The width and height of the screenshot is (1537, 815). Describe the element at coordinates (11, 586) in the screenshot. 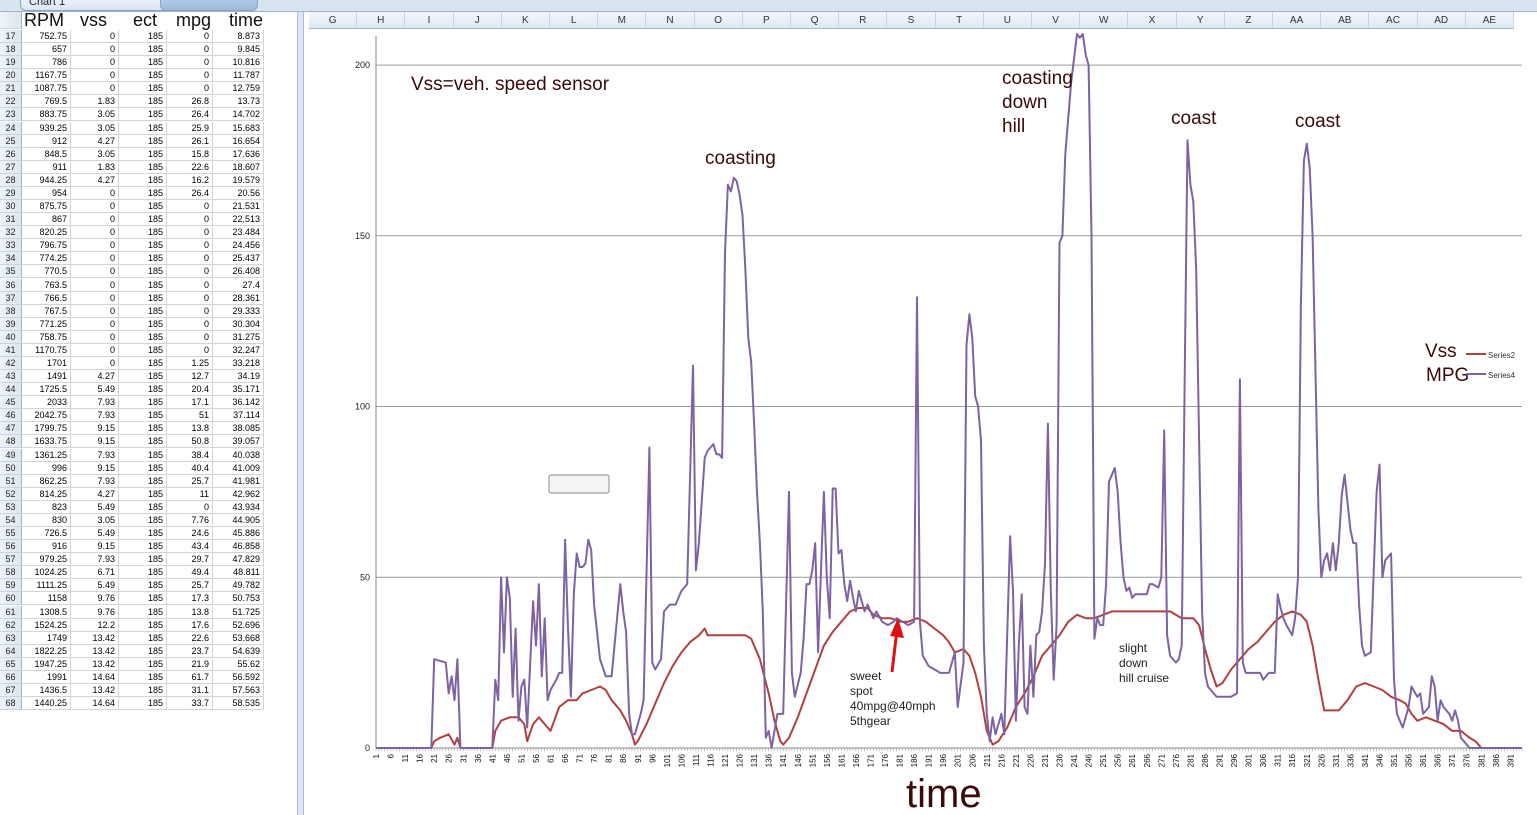

I see `row-number: 59` at that location.